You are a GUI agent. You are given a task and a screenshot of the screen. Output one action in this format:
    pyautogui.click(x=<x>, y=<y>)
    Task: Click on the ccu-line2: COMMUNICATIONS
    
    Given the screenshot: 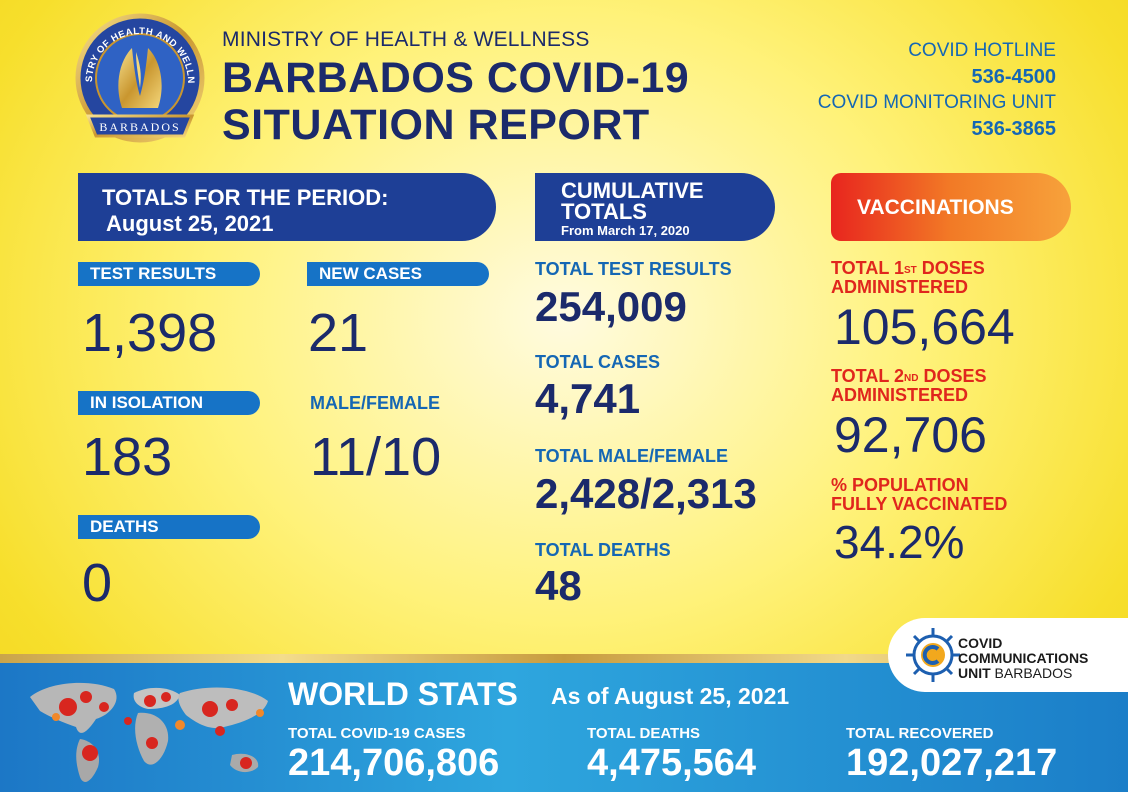 What is the action you would take?
    pyautogui.click(x=1023, y=658)
    